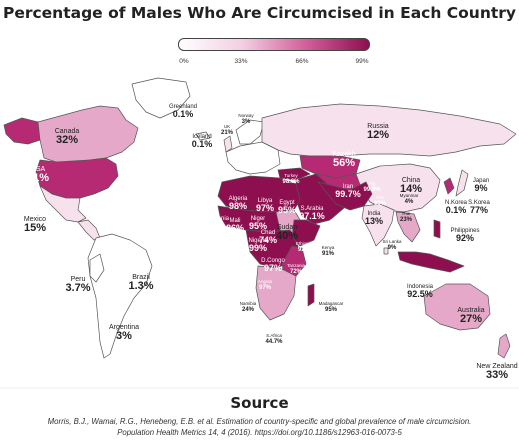 The height and width of the screenshot is (444, 519). I want to click on label-south-korea: S.Korea 77%, so click(479, 208).